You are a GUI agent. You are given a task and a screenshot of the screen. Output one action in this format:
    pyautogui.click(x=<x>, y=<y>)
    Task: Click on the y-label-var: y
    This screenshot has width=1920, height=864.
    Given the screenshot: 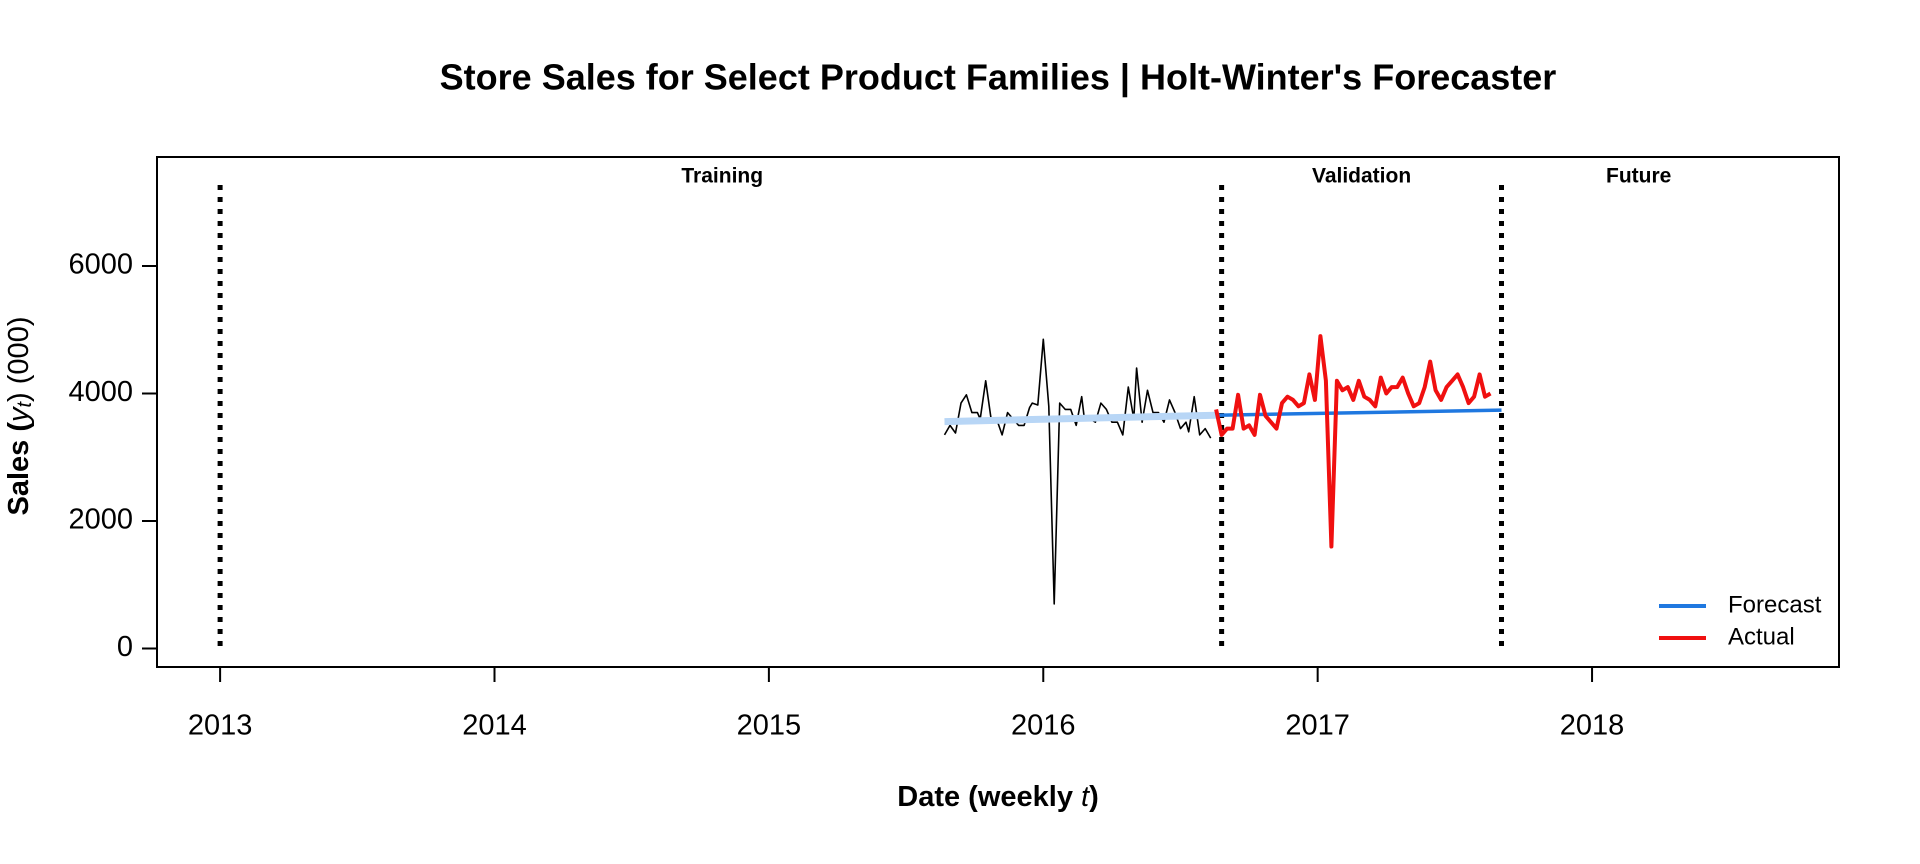 What is the action you would take?
    pyautogui.click(x=19, y=415)
    